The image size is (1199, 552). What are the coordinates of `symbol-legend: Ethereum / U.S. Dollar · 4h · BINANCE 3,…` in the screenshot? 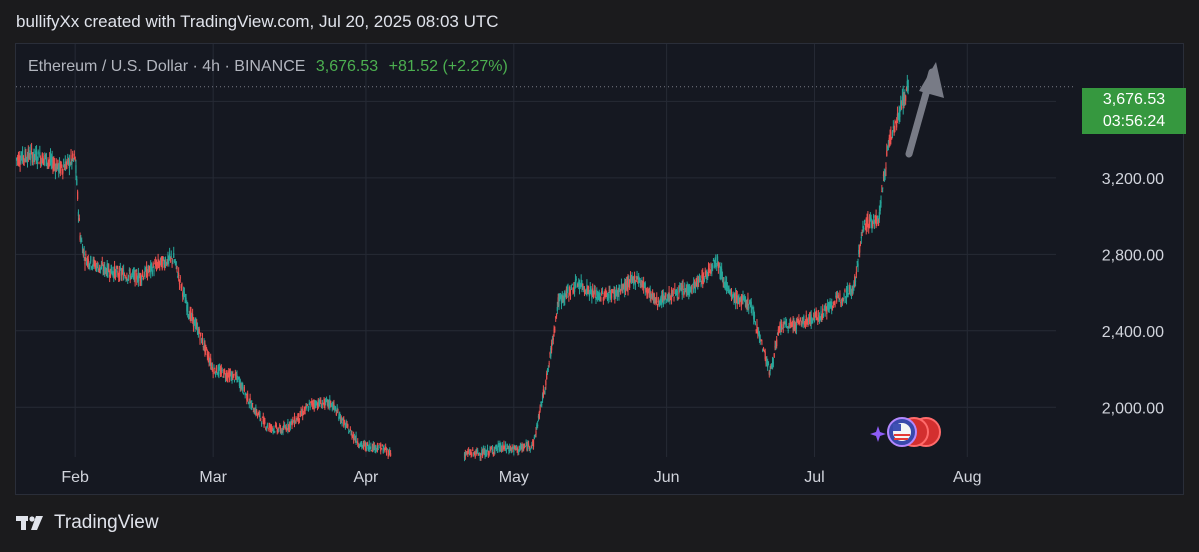 It's located at (268, 67).